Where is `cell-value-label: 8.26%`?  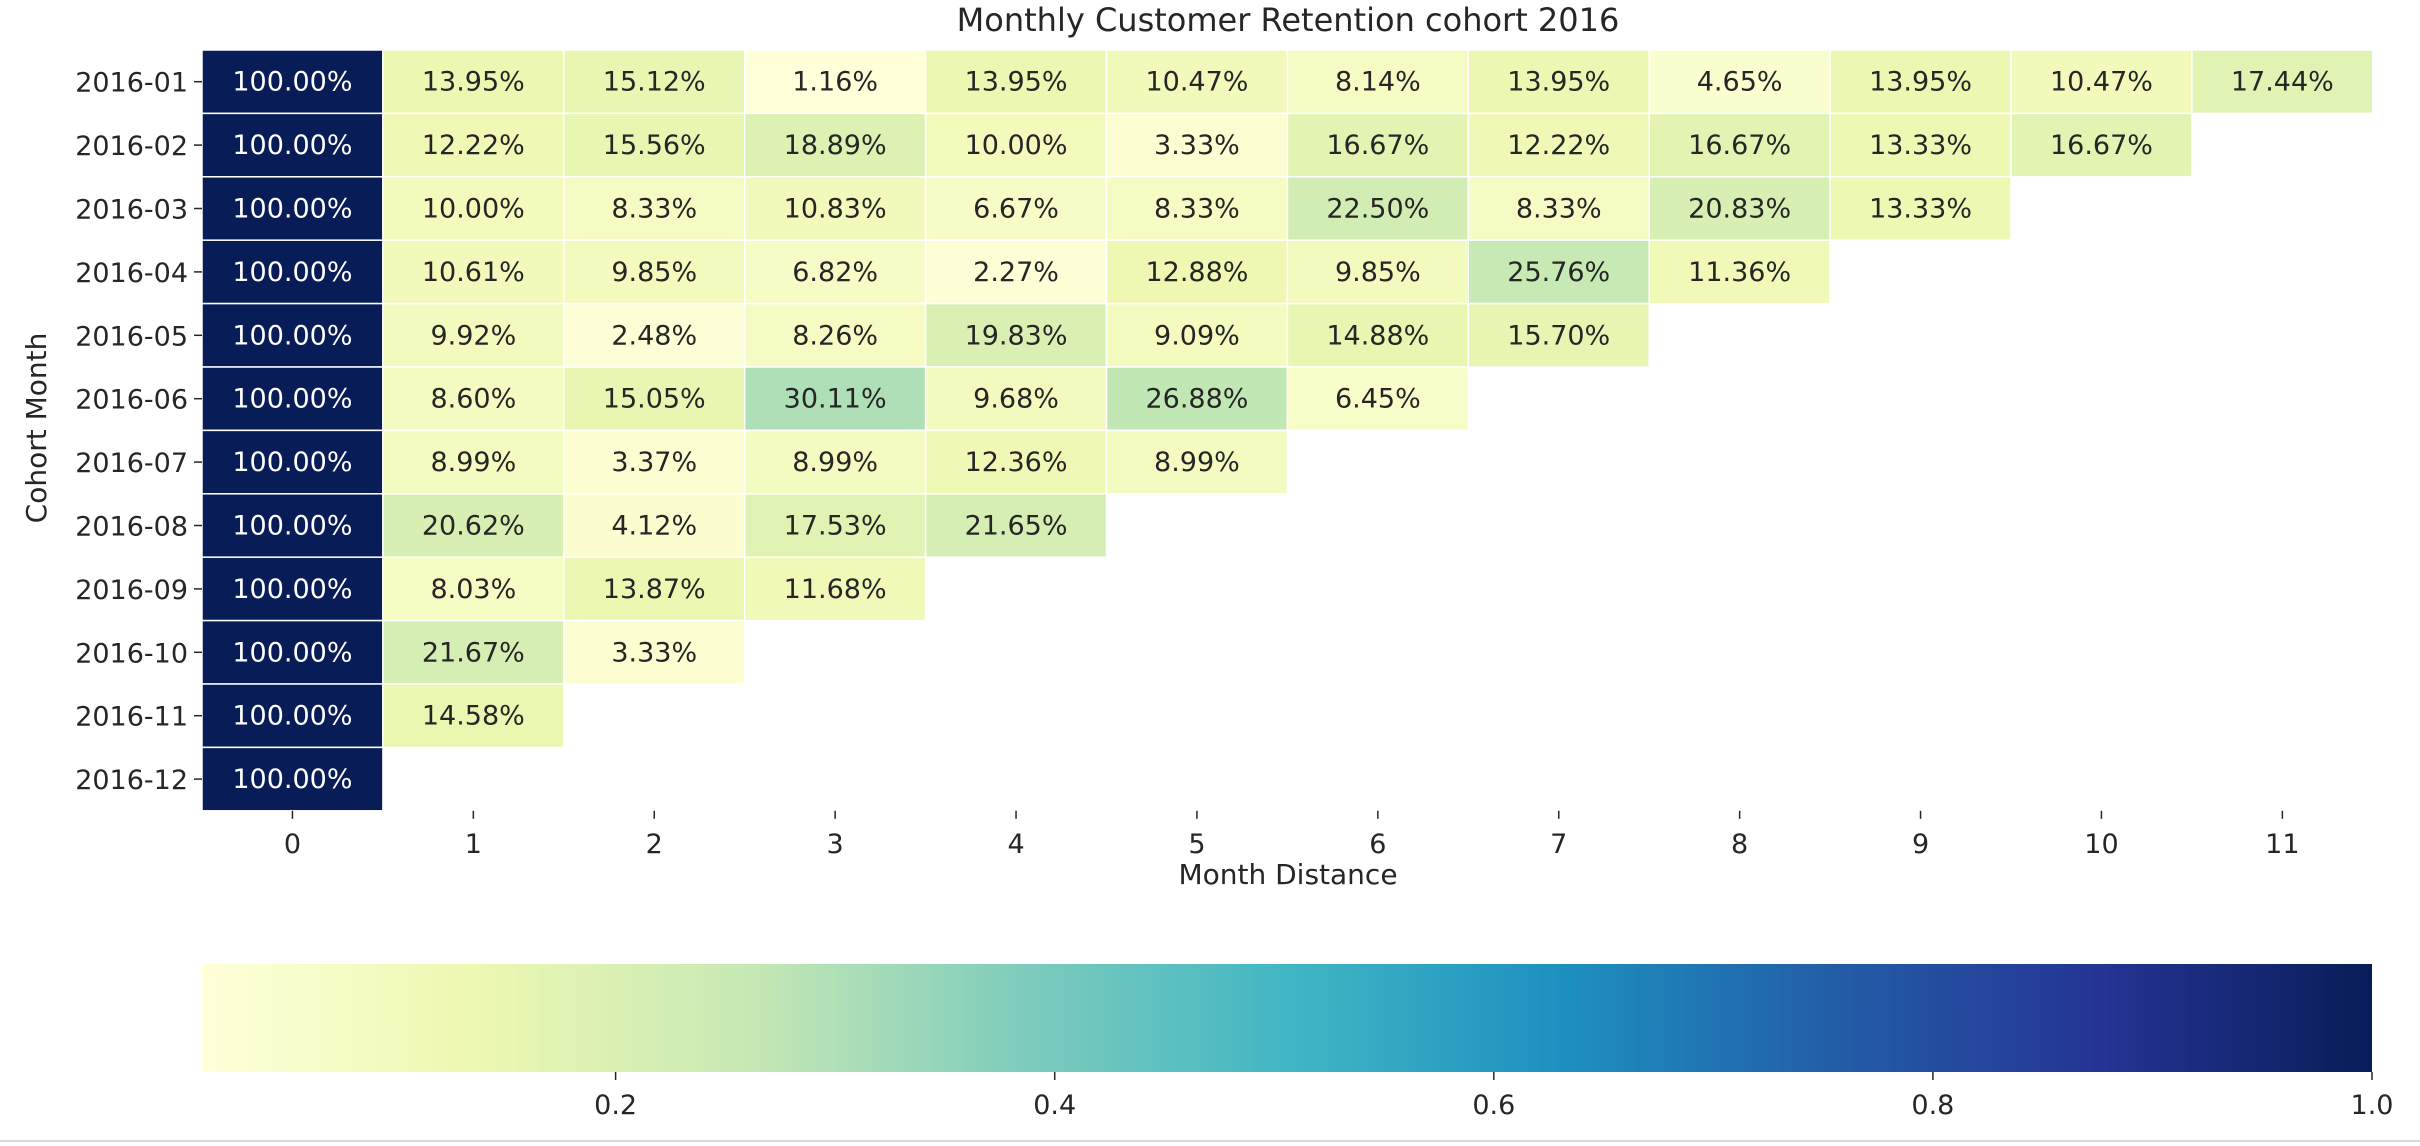
cell-value-label: 8.26% is located at coordinates (835, 335).